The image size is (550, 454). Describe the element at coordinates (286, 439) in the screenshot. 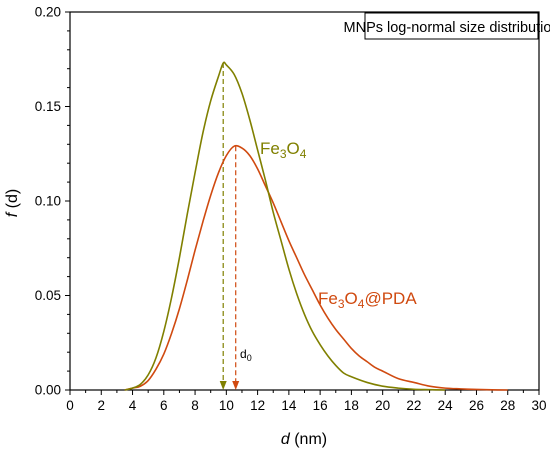

I see `x-axis-label-var: d` at that location.